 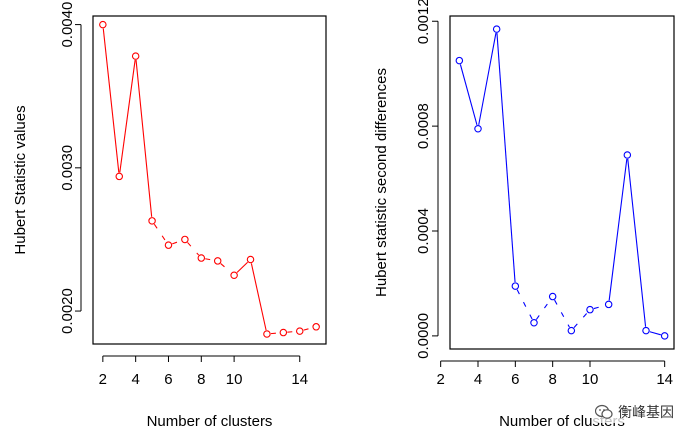 What do you see at coordinates (67, 311) in the screenshot?
I see `y-tick-label: 0.0020` at bounding box center [67, 311].